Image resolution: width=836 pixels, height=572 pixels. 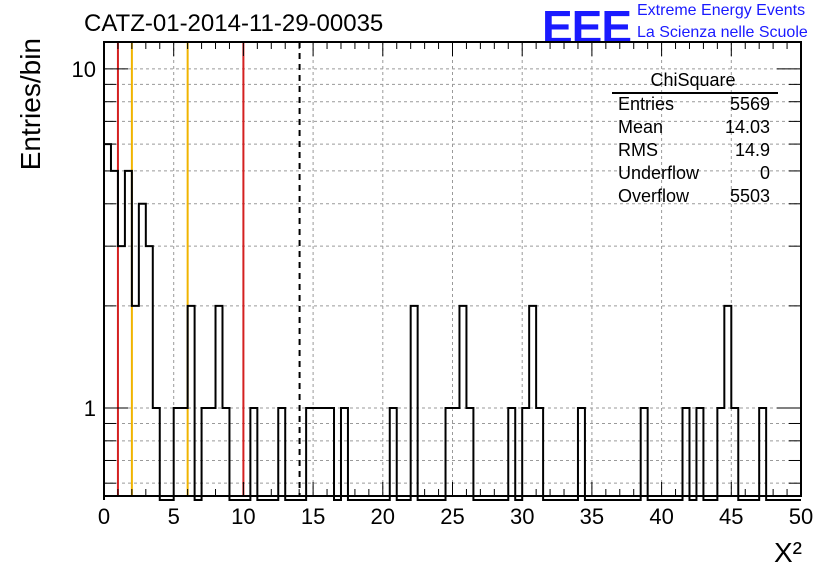 What do you see at coordinates (592, 516) in the screenshot?
I see `x-tick-label: 35` at bounding box center [592, 516].